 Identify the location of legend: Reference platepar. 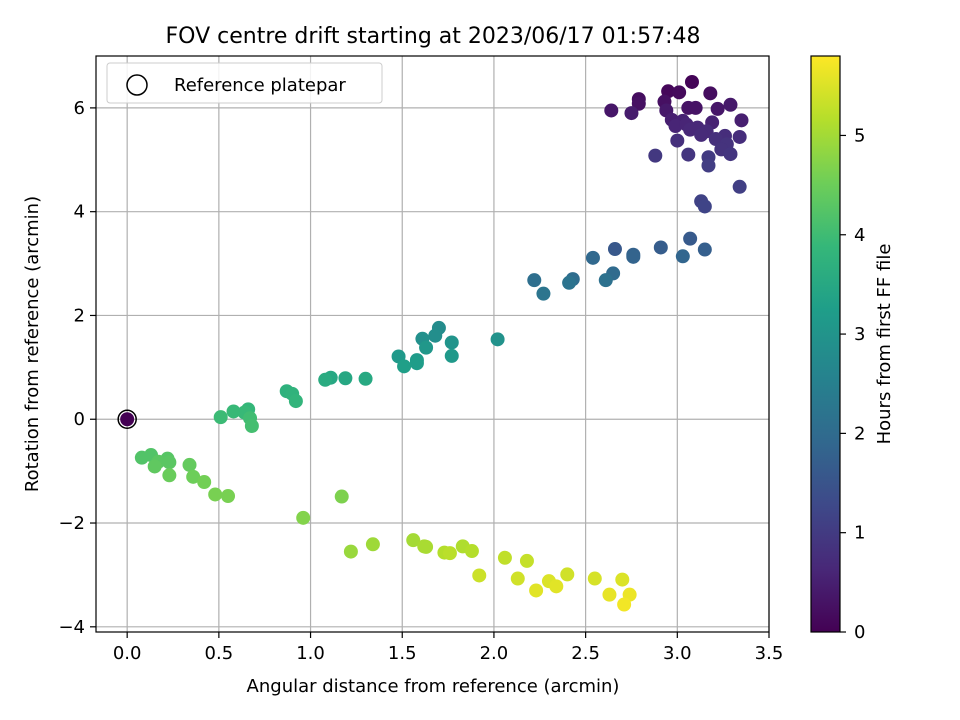
(244, 83).